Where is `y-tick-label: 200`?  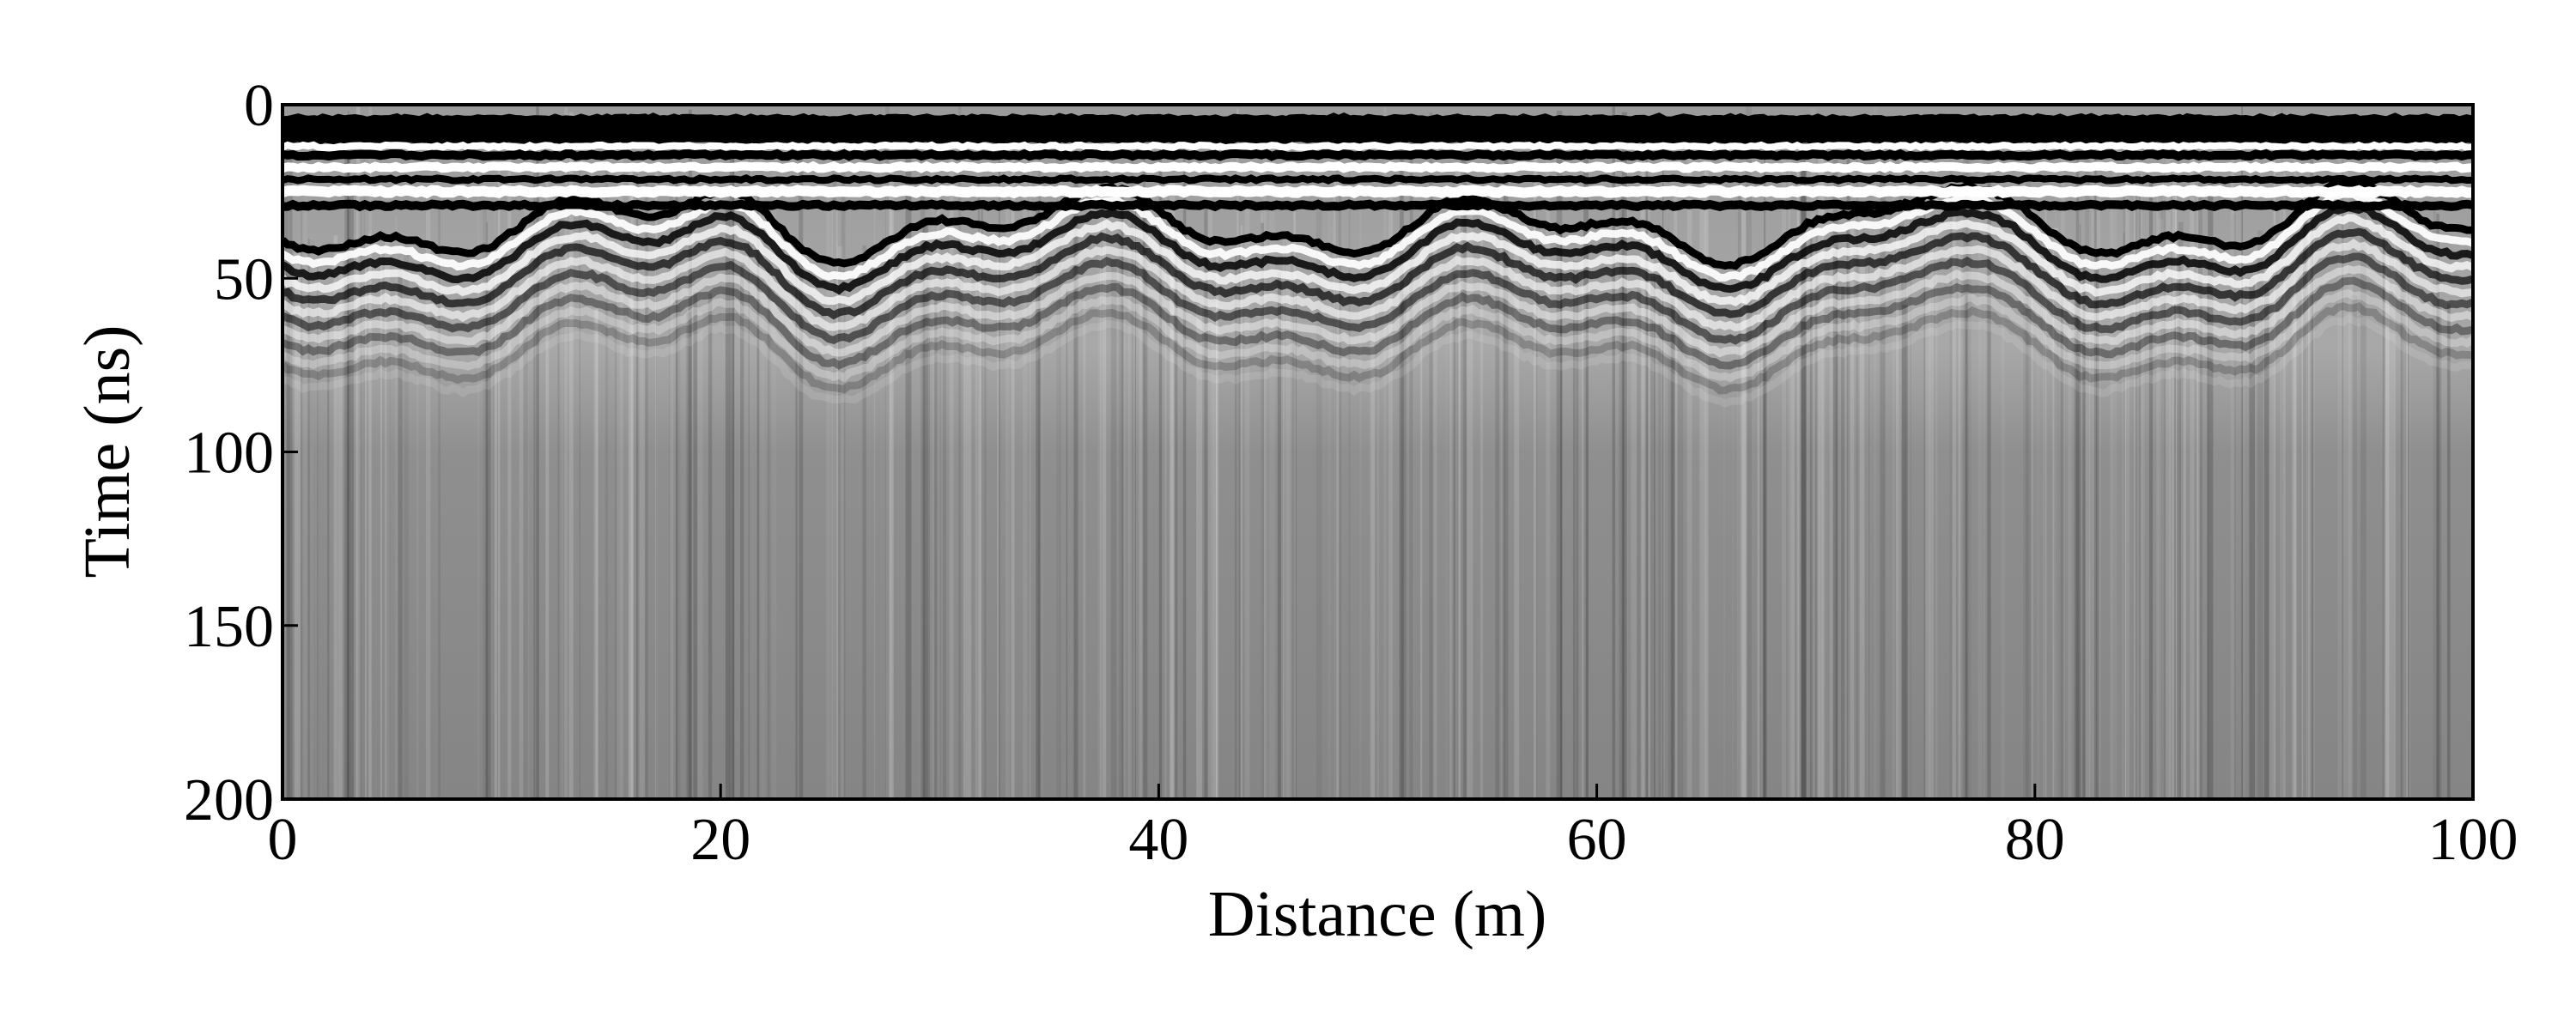 y-tick-label: 200 is located at coordinates (229, 800).